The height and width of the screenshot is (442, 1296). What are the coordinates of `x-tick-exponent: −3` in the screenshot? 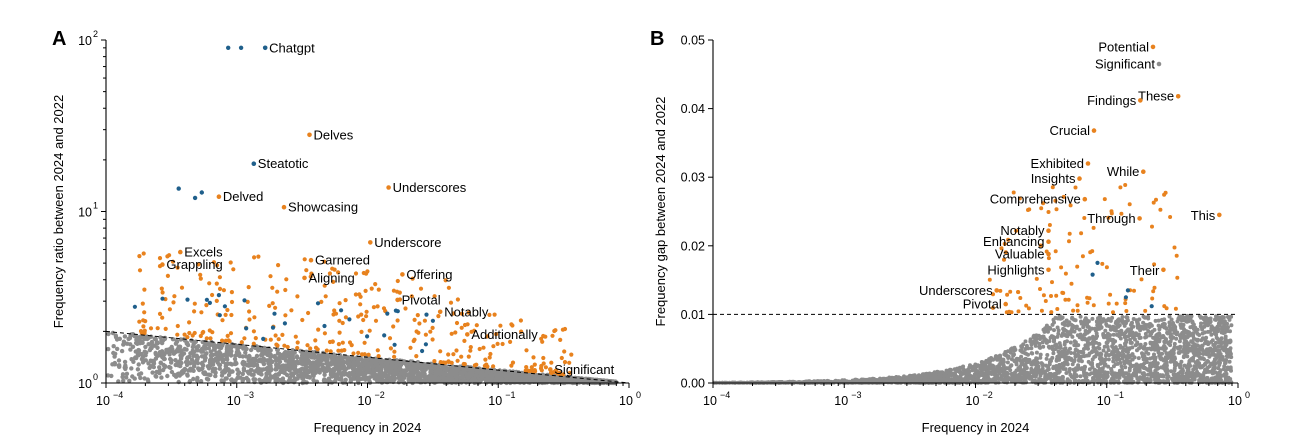 It's located at (249, 395).